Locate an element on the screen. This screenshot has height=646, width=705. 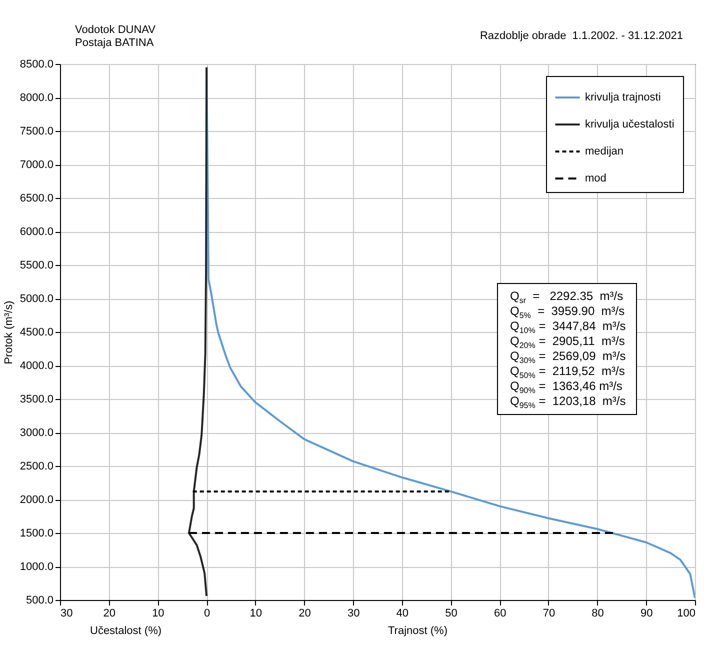
legend-label: medijan is located at coordinates (604, 152).